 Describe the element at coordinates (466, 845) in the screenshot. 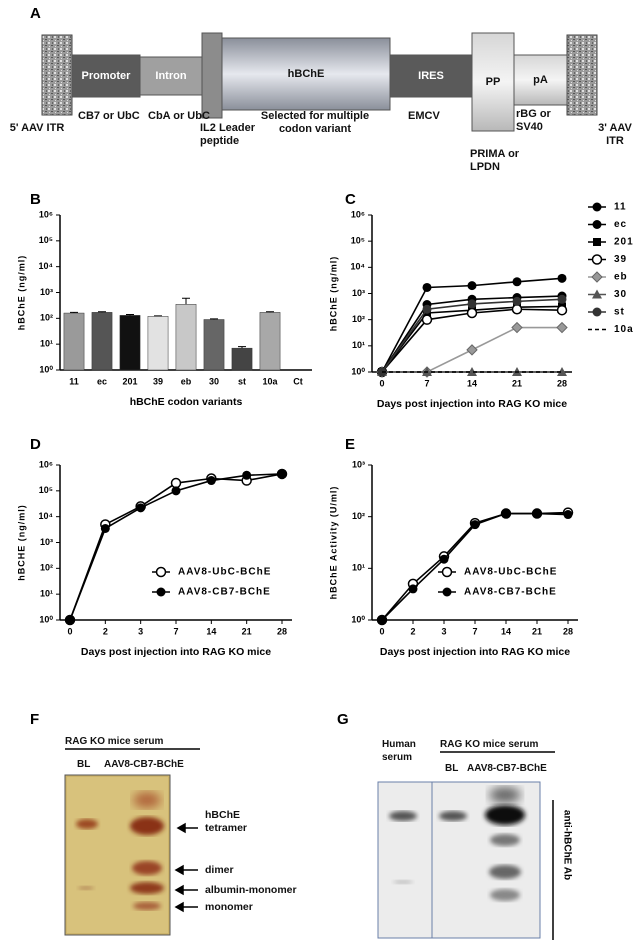

I see `gel-g` at that location.